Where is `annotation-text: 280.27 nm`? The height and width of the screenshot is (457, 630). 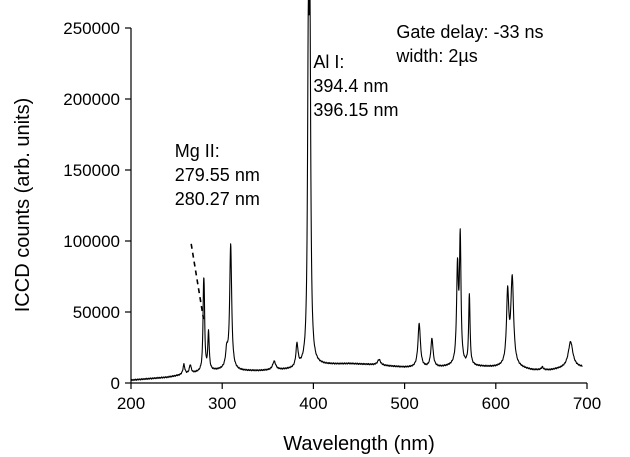 annotation-text: 280.27 nm is located at coordinates (217, 199).